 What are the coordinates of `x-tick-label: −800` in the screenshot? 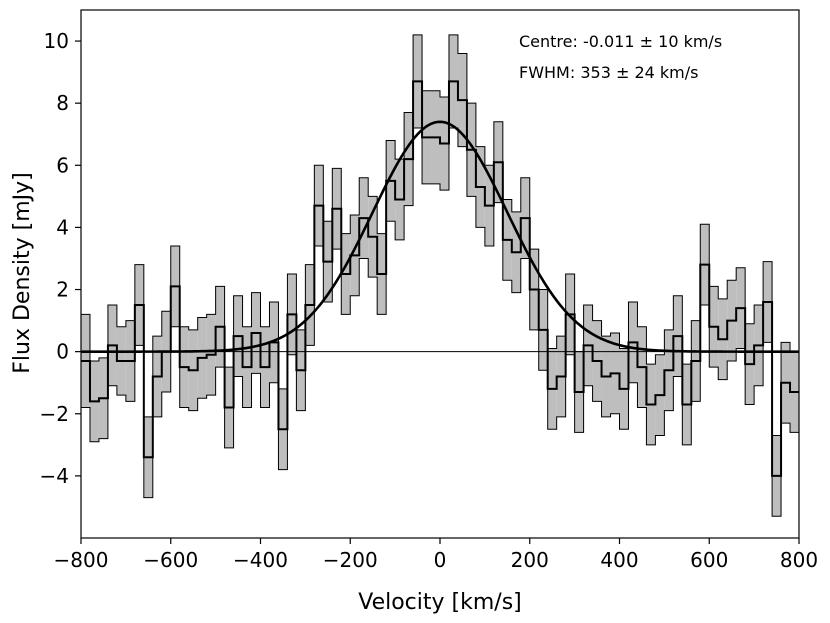 It's located at (81, 560).